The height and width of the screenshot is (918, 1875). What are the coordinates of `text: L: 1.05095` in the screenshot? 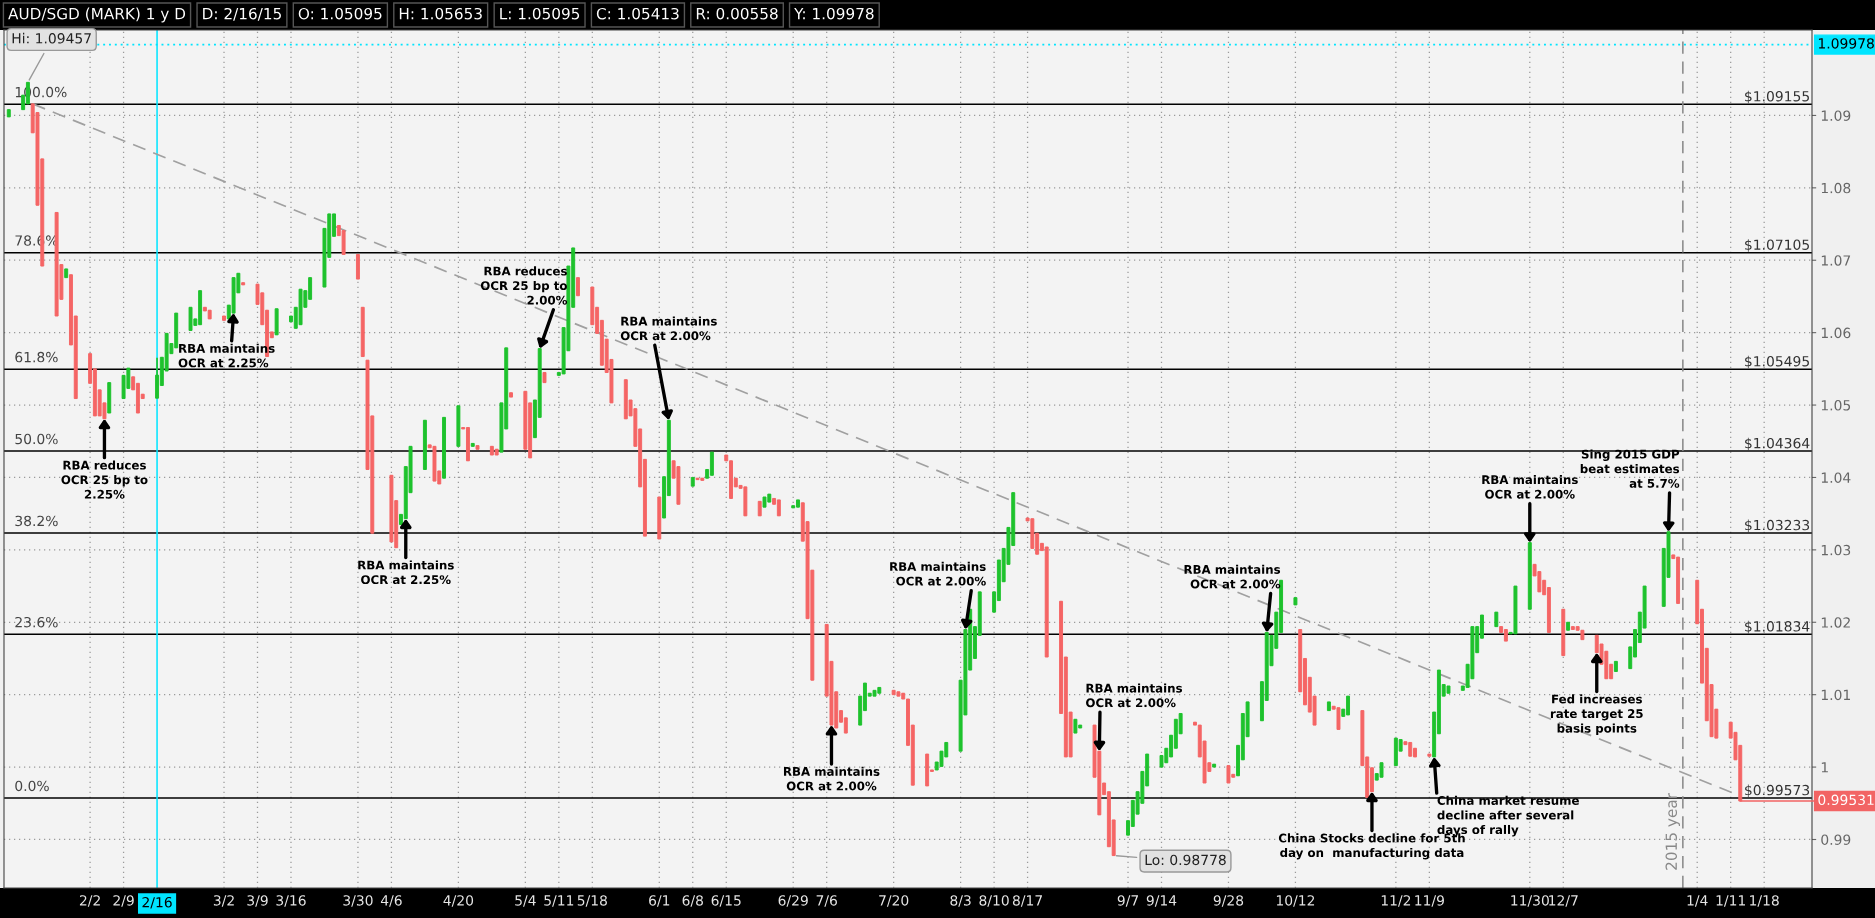 It's located at (540, 13).